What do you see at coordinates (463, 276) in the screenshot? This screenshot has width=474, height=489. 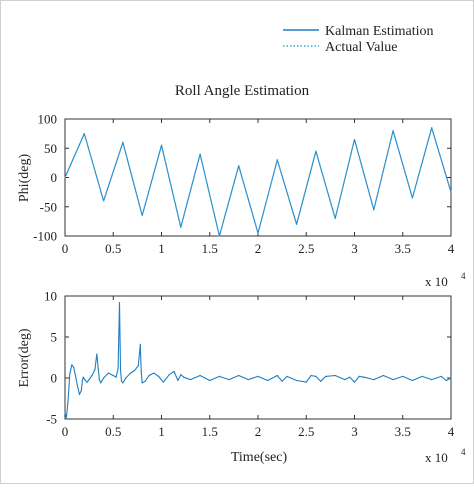 I see `x-exponent-power-top: 4` at bounding box center [463, 276].